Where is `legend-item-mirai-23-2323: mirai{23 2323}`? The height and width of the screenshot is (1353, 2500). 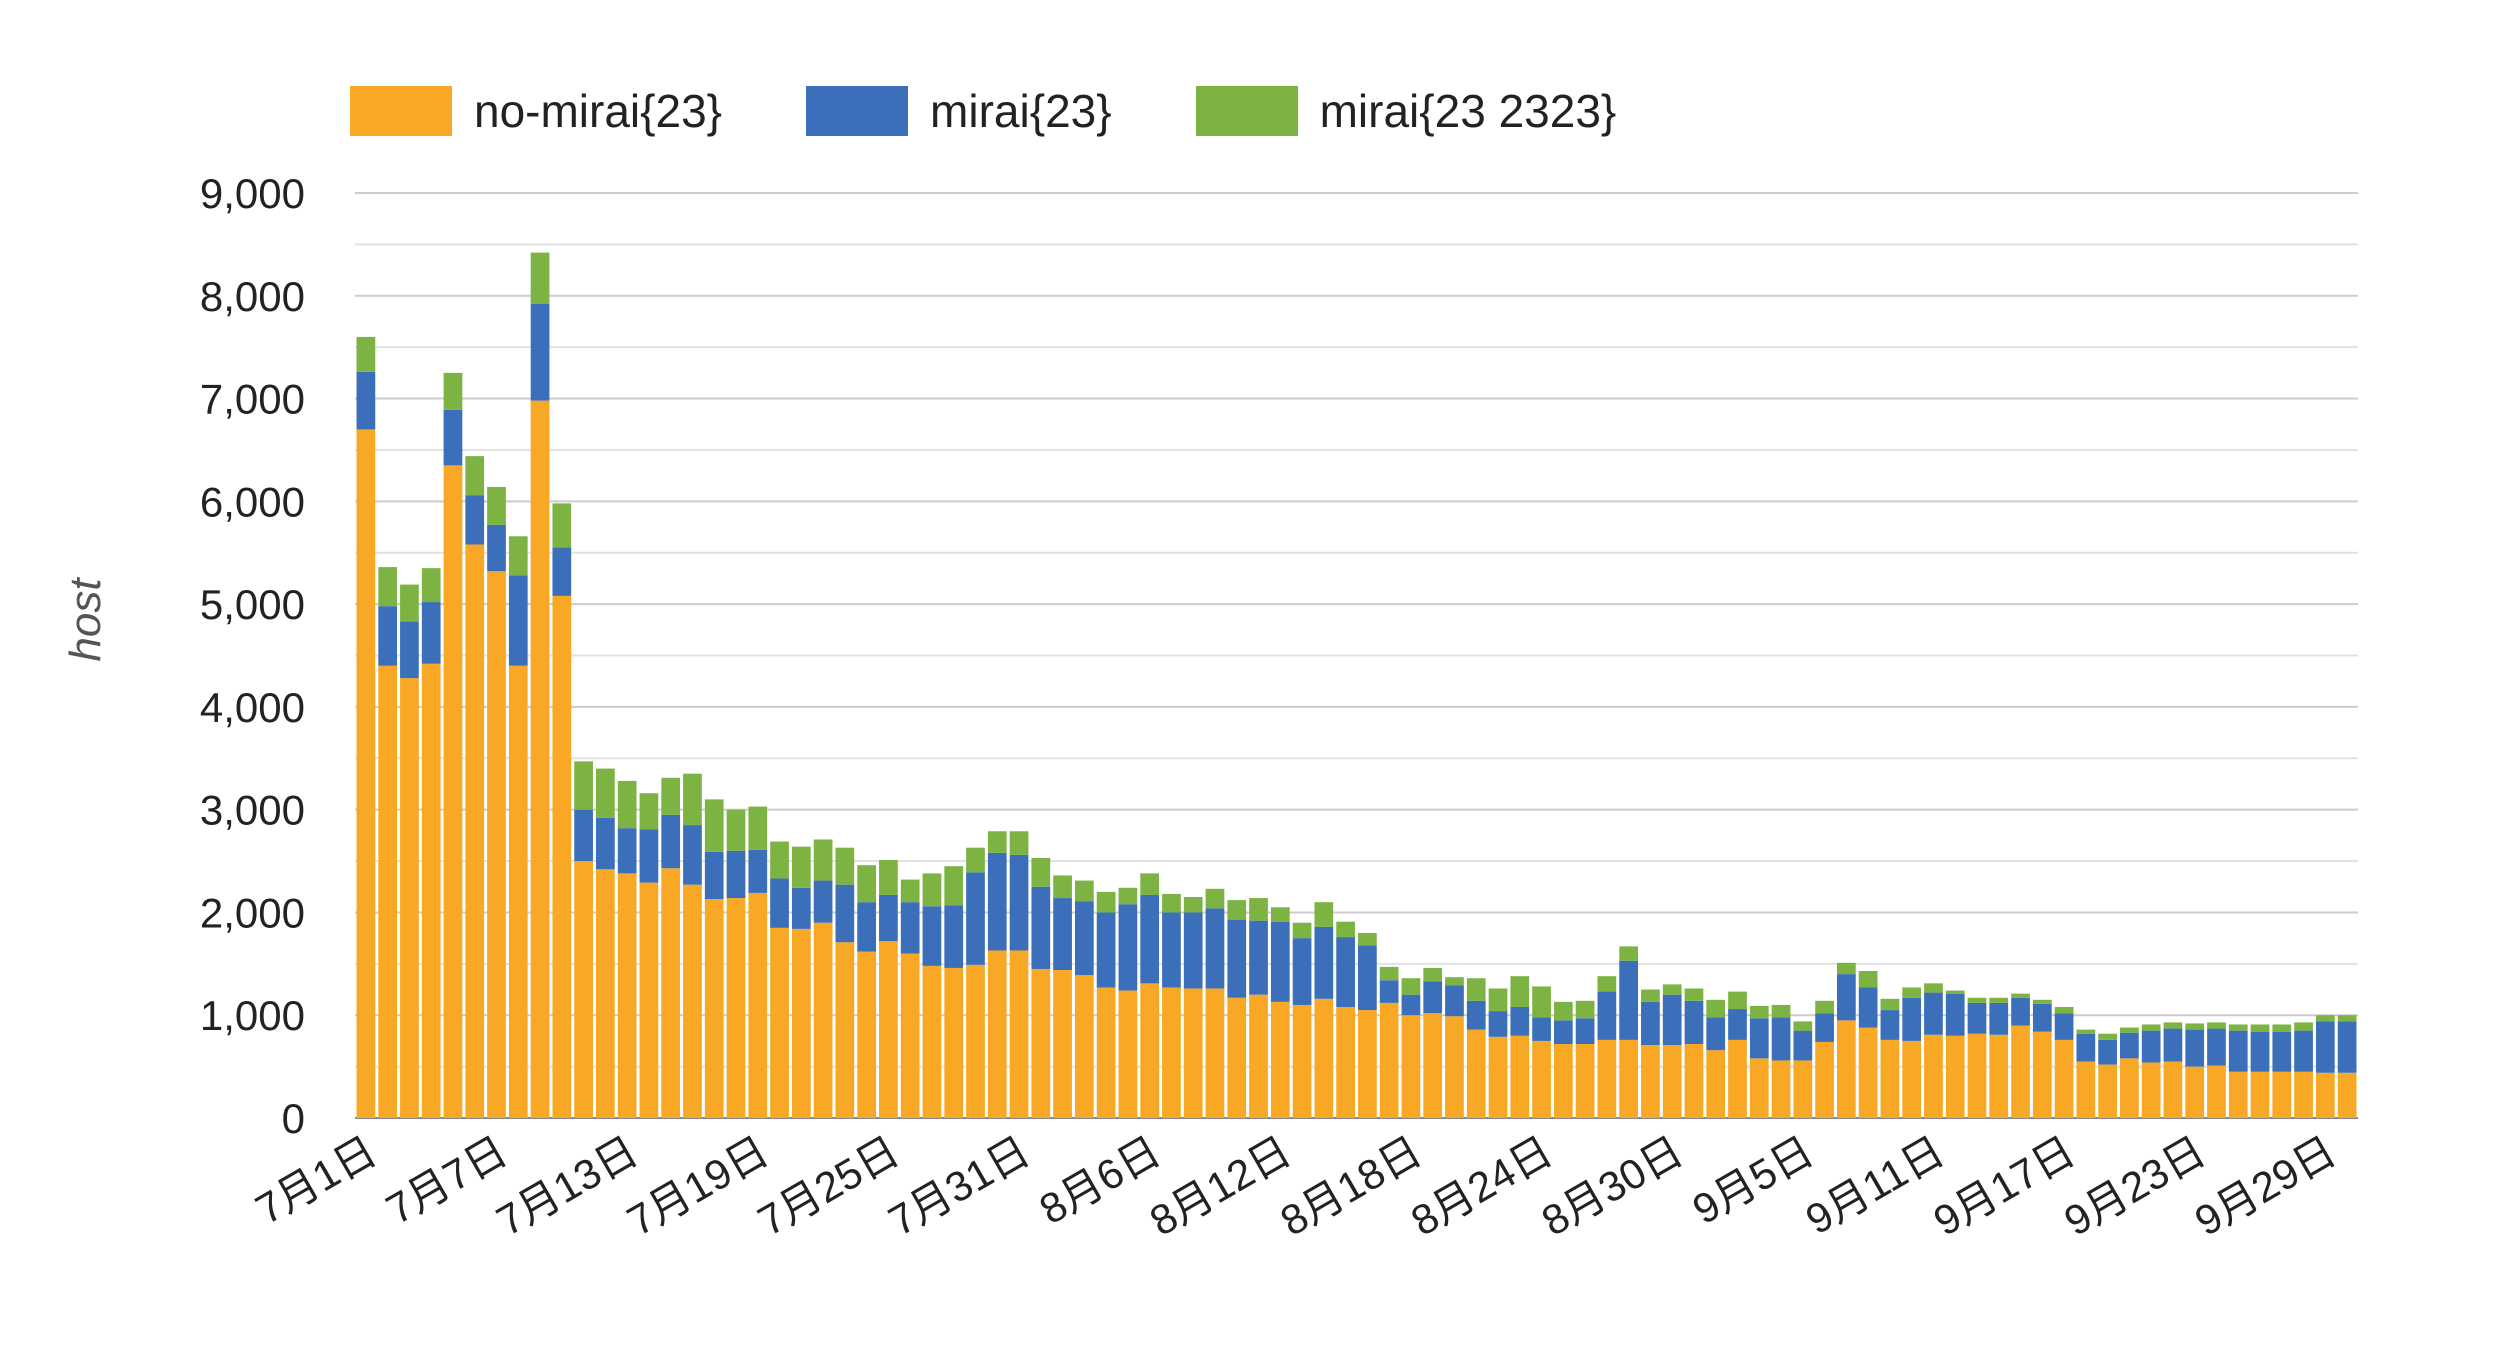
legend-item-mirai-23-2323: mirai{23 2323} is located at coordinates (1405, 111).